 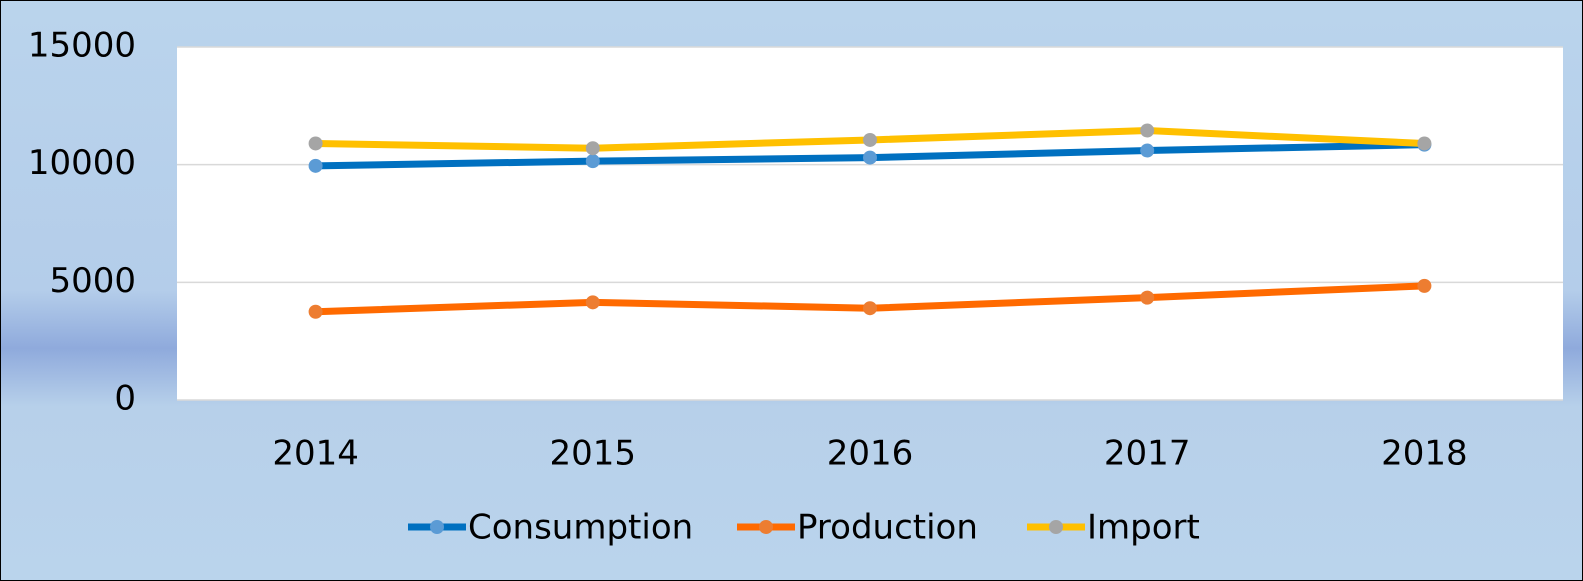 I want to click on y-tick-label: 15000, so click(x=82, y=46).